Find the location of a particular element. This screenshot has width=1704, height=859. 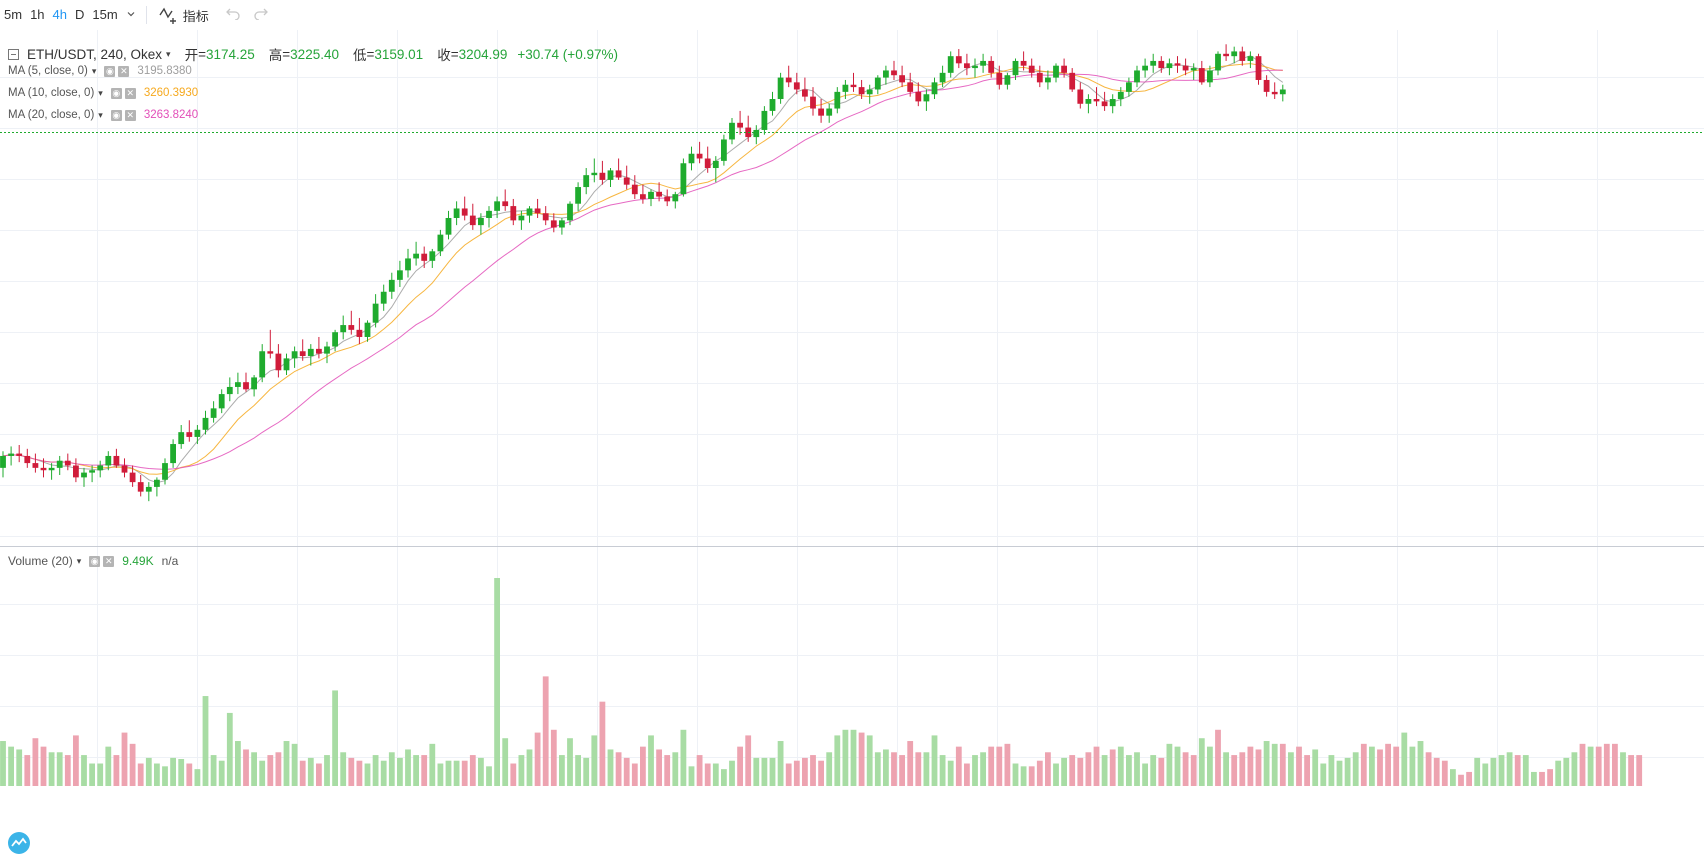

interval-15m: 15m is located at coordinates (105, 14).